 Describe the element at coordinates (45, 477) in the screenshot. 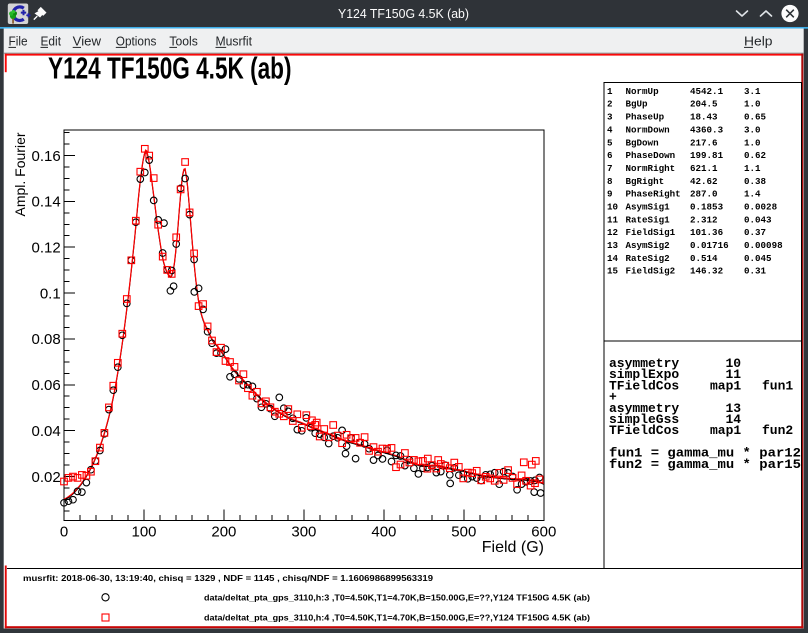

I see `svg-text: 0.02` at that location.